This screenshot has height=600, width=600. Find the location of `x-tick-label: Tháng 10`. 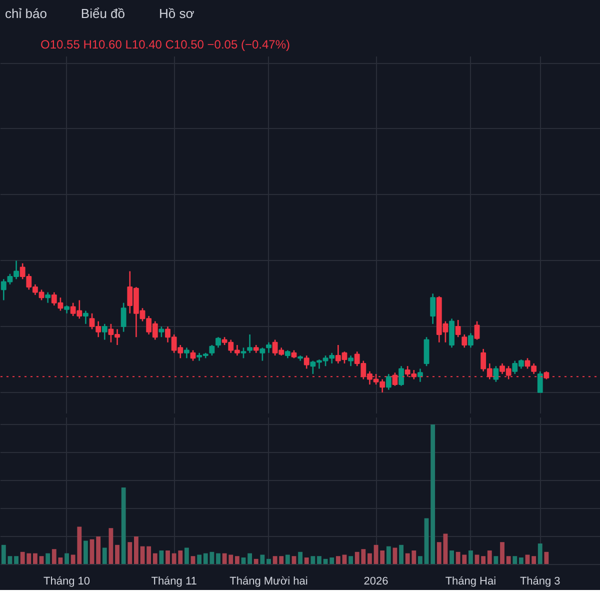

x-tick-label: Tháng 10 is located at coordinates (67, 582).